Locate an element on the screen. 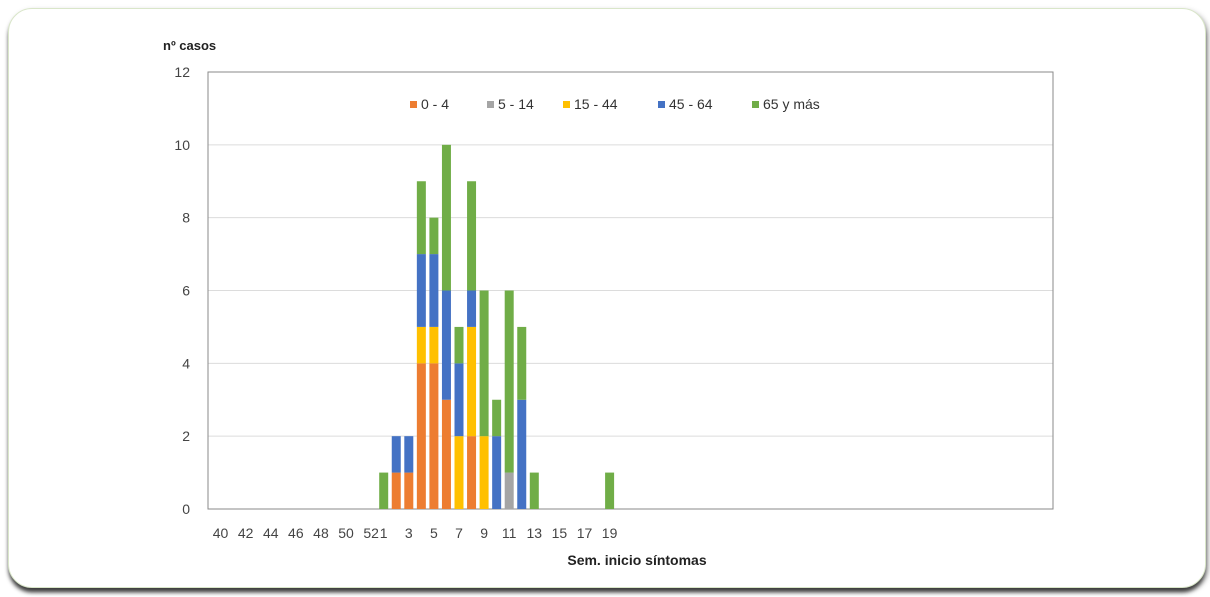 This screenshot has width=1210, height=597. x-tick-label: 1 is located at coordinates (384, 533).